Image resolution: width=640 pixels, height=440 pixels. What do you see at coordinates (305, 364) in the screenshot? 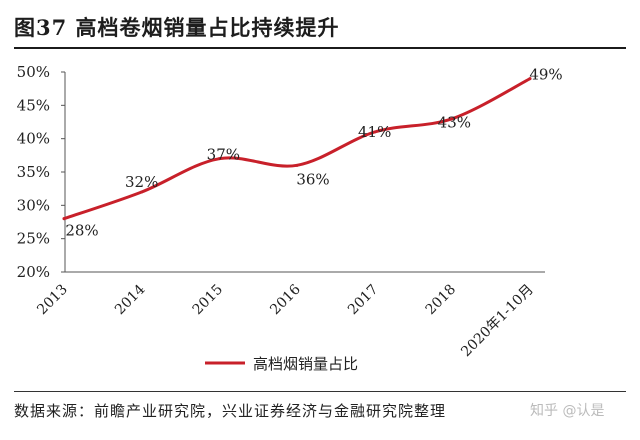
I see `legend-label: 高档烟销量占比` at bounding box center [305, 364].